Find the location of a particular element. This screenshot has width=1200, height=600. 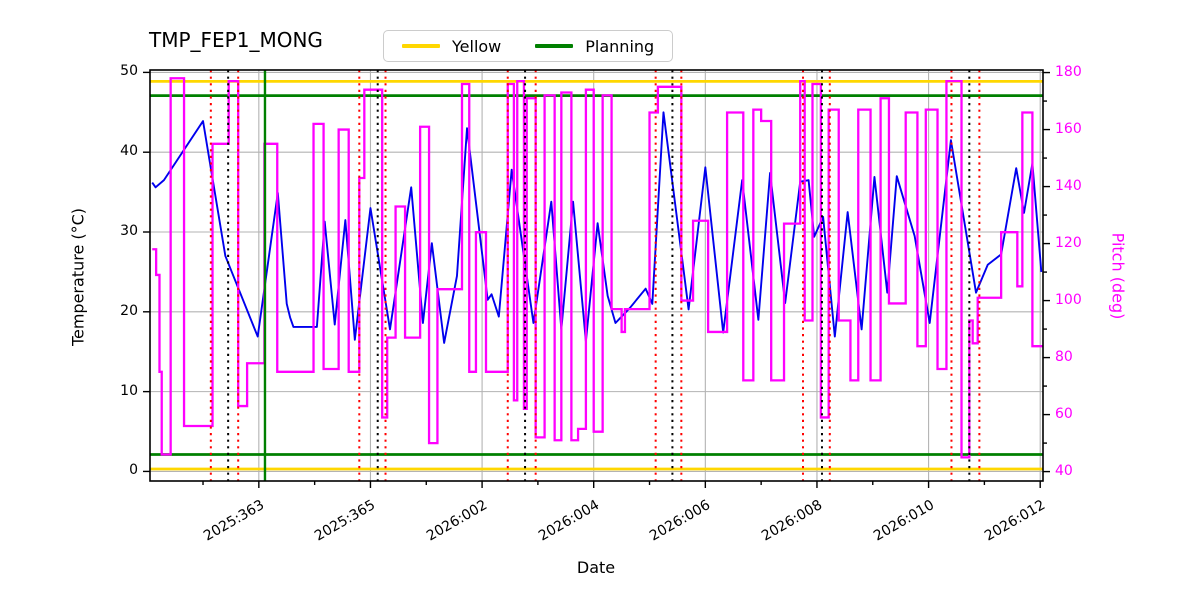

y-tick-label-right: 120 is located at coordinates (1068, 242).